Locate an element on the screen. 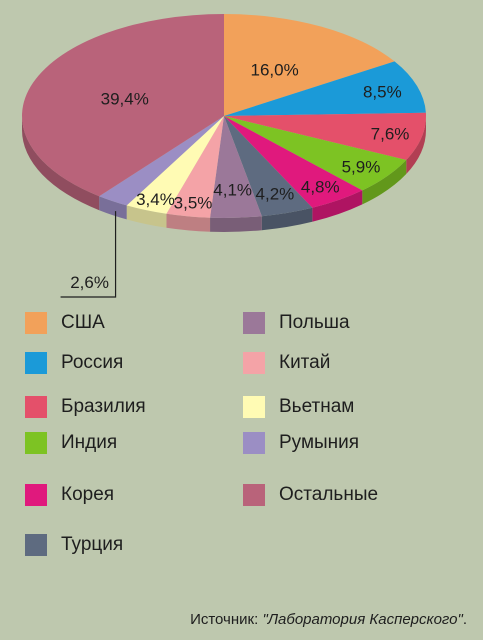 This screenshot has height=640, width=483. legend-label: Корея is located at coordinates (88, 494).